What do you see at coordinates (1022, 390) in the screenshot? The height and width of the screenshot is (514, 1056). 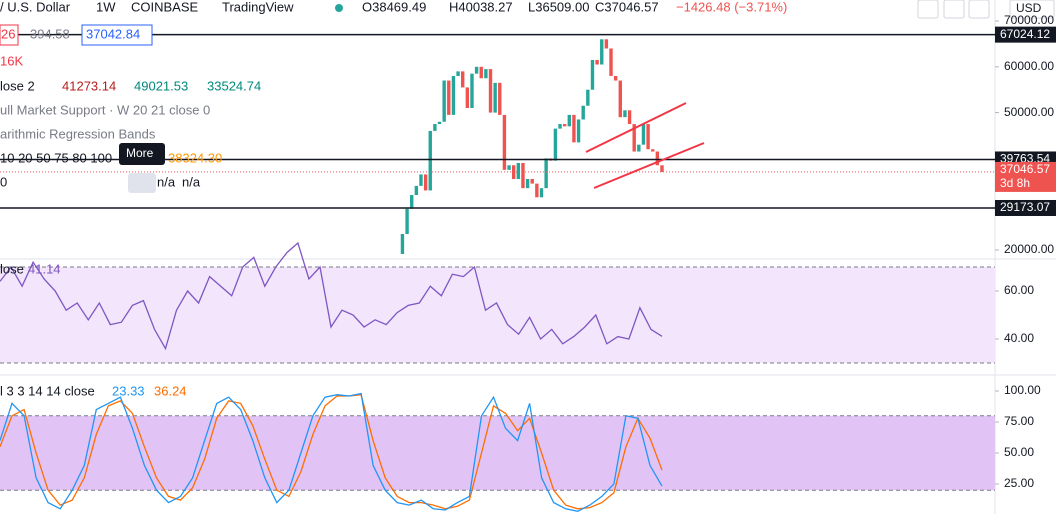 I see `y-tick-label: 100.00` at bounding box center [1022, 390].